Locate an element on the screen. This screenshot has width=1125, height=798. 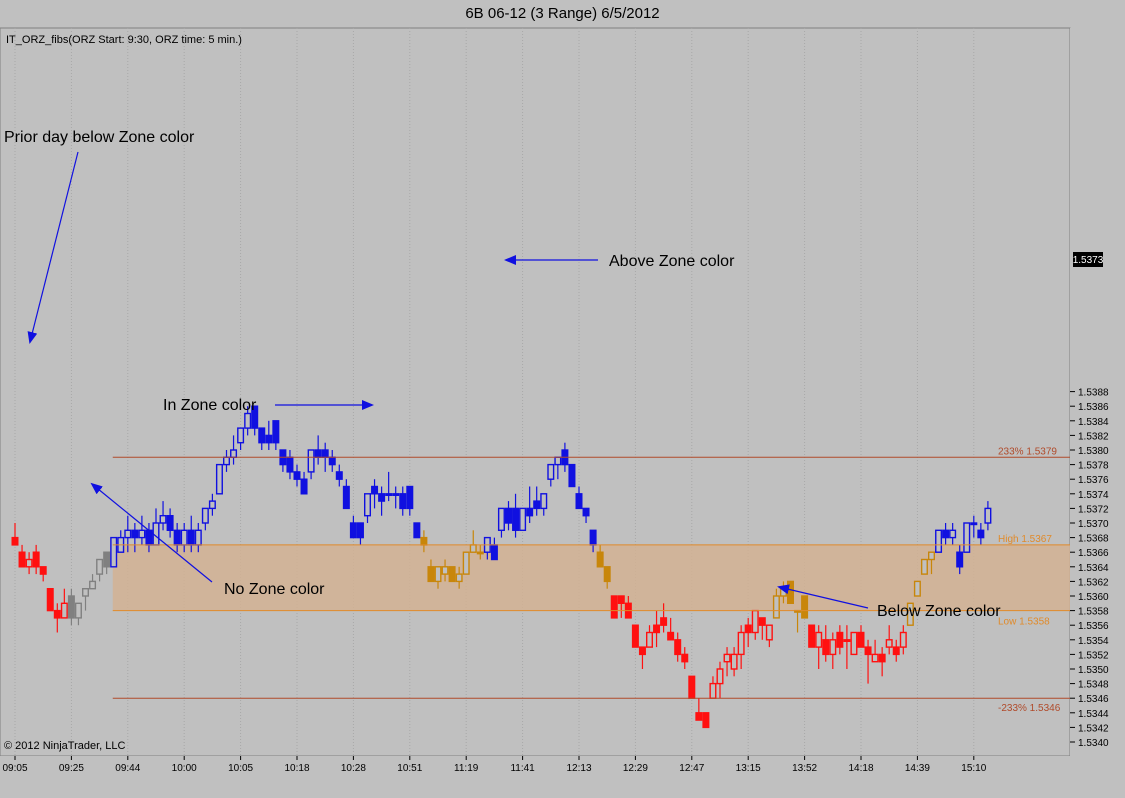
arrow-below-zone is located at coordinates (823, 596).